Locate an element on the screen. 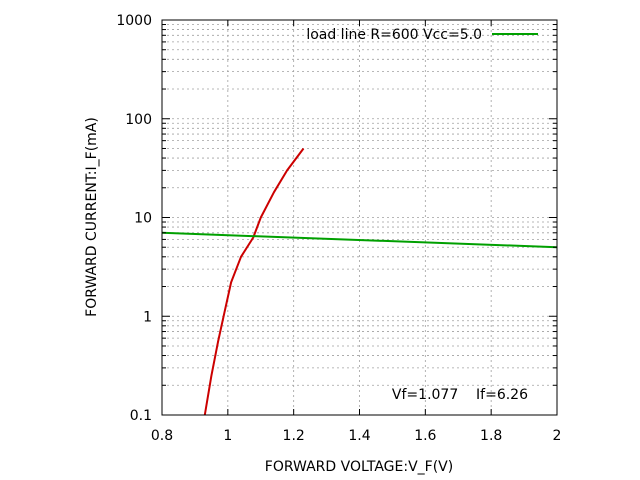  legend-label-load-line: load line R=600 Vcc=5.0 is located at coordinates (394, 35).